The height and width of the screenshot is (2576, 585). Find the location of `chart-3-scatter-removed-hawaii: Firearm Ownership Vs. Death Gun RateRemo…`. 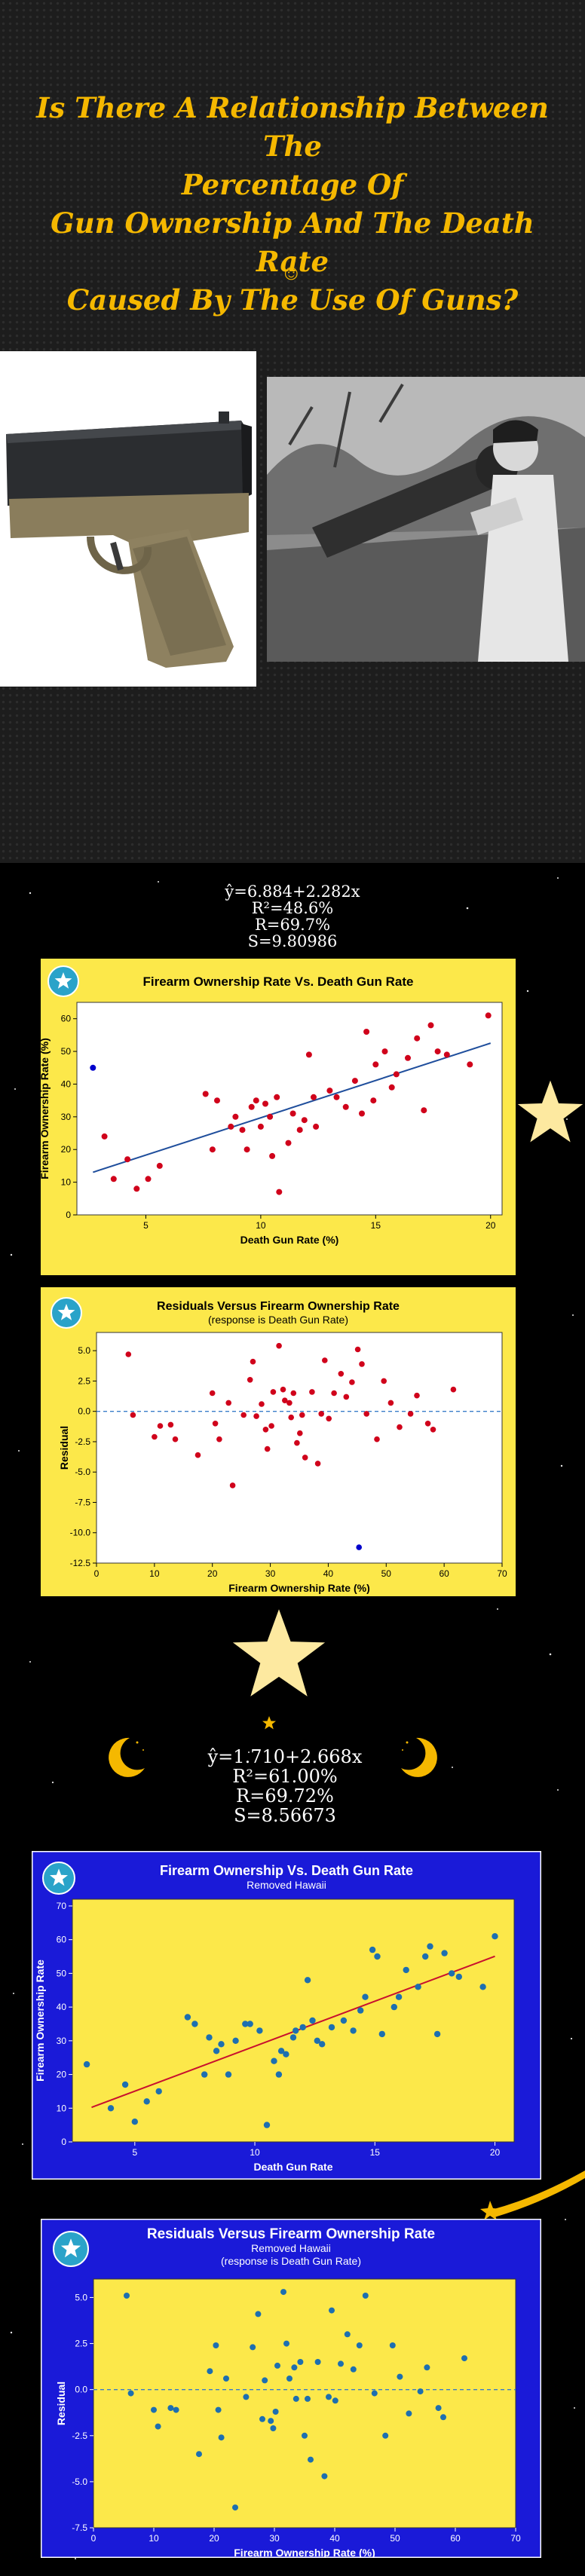

chart-3-scatter-removed-hawaii: Firearm Ownership Vs. Death Gun RateRemo… is located at coordinates (286, 2015).